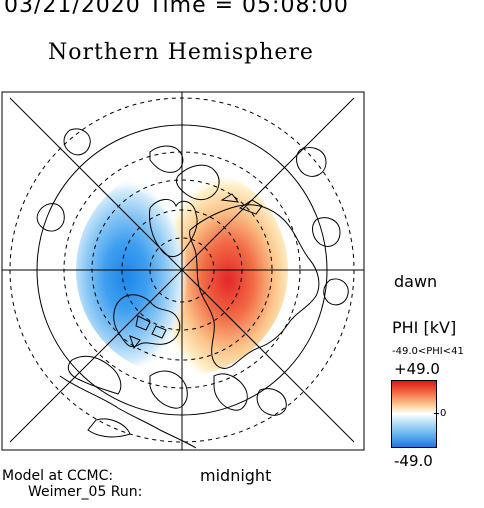 The image size is (484, 508). I want to click on run-label: Weimer_05 Run:, so click(85, 492).